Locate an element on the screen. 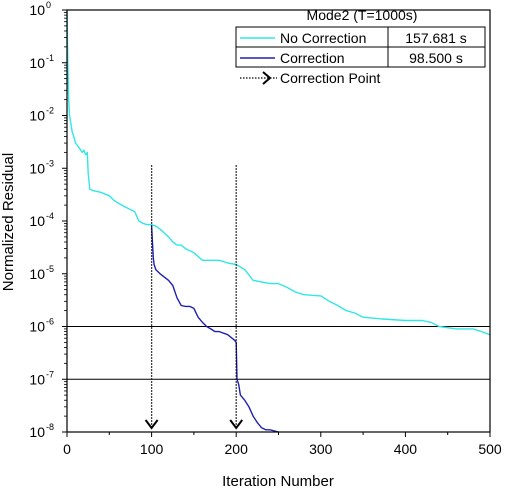  correction-markers is located at coordinates (193, 297).